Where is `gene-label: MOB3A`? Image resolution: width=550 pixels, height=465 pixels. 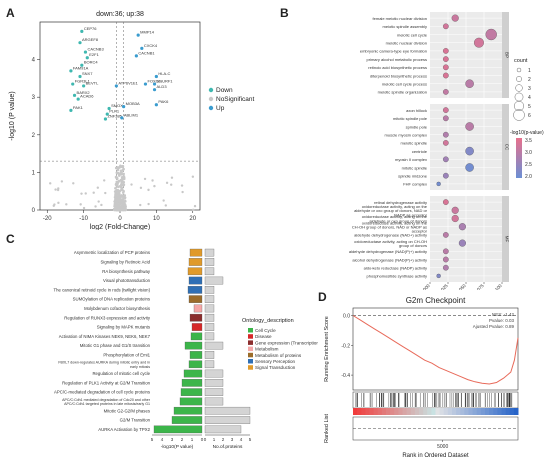 gene-label: MOB3A is located at coordinates (133, 103).